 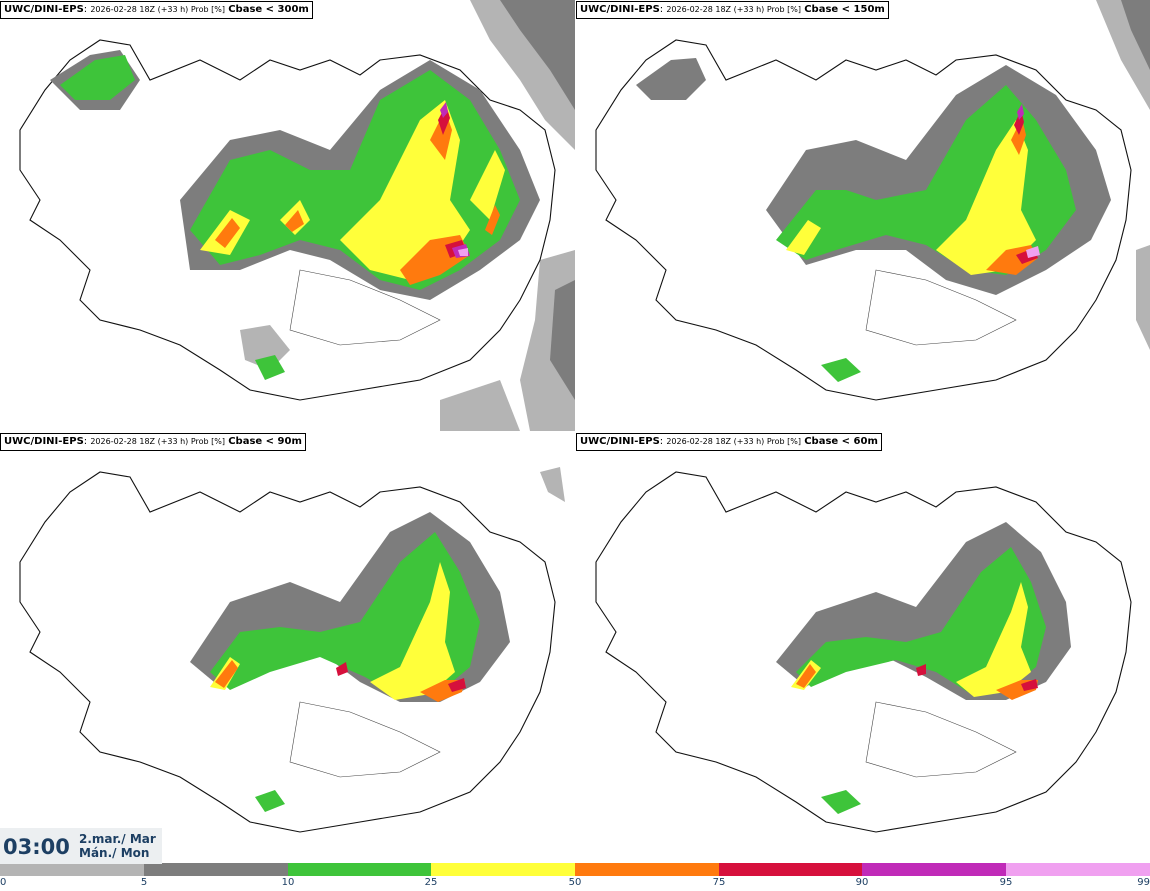 I want to click on valid-date: 2.mar./ Mar, so click(x=117, y=839).